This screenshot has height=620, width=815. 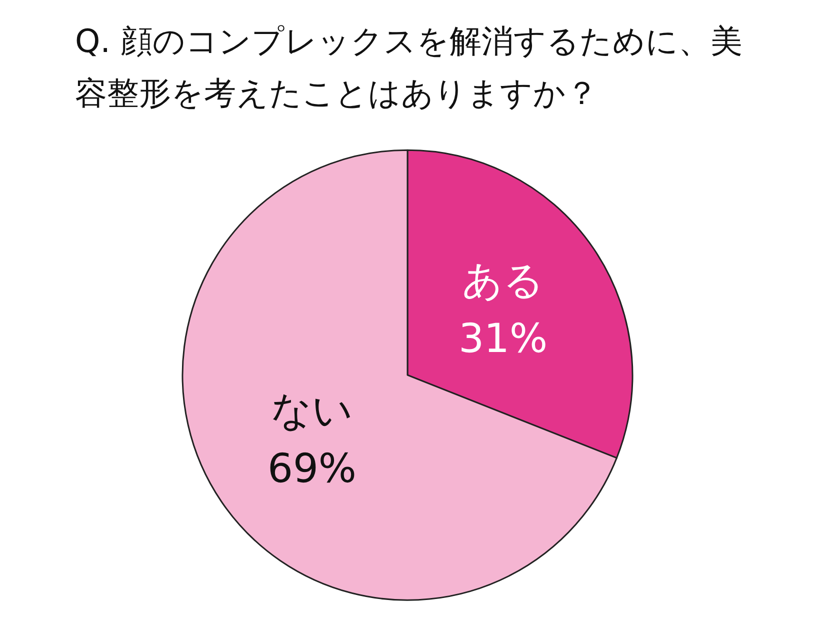 I want to click on data-label: 69%, so click(x=312, y=469).